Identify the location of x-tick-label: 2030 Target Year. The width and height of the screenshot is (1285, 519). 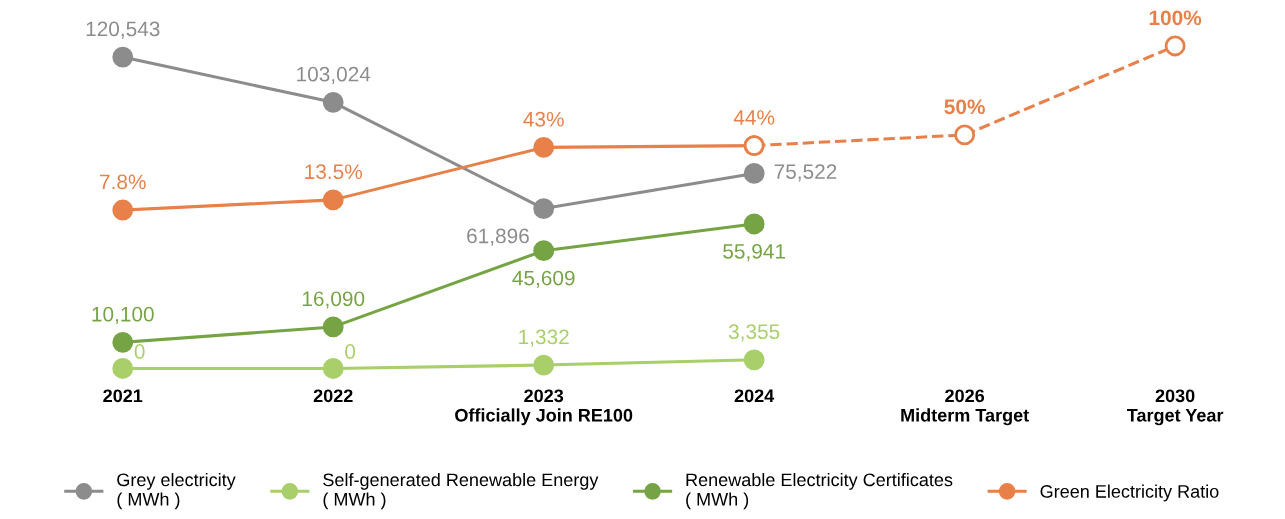
(1175, 407).